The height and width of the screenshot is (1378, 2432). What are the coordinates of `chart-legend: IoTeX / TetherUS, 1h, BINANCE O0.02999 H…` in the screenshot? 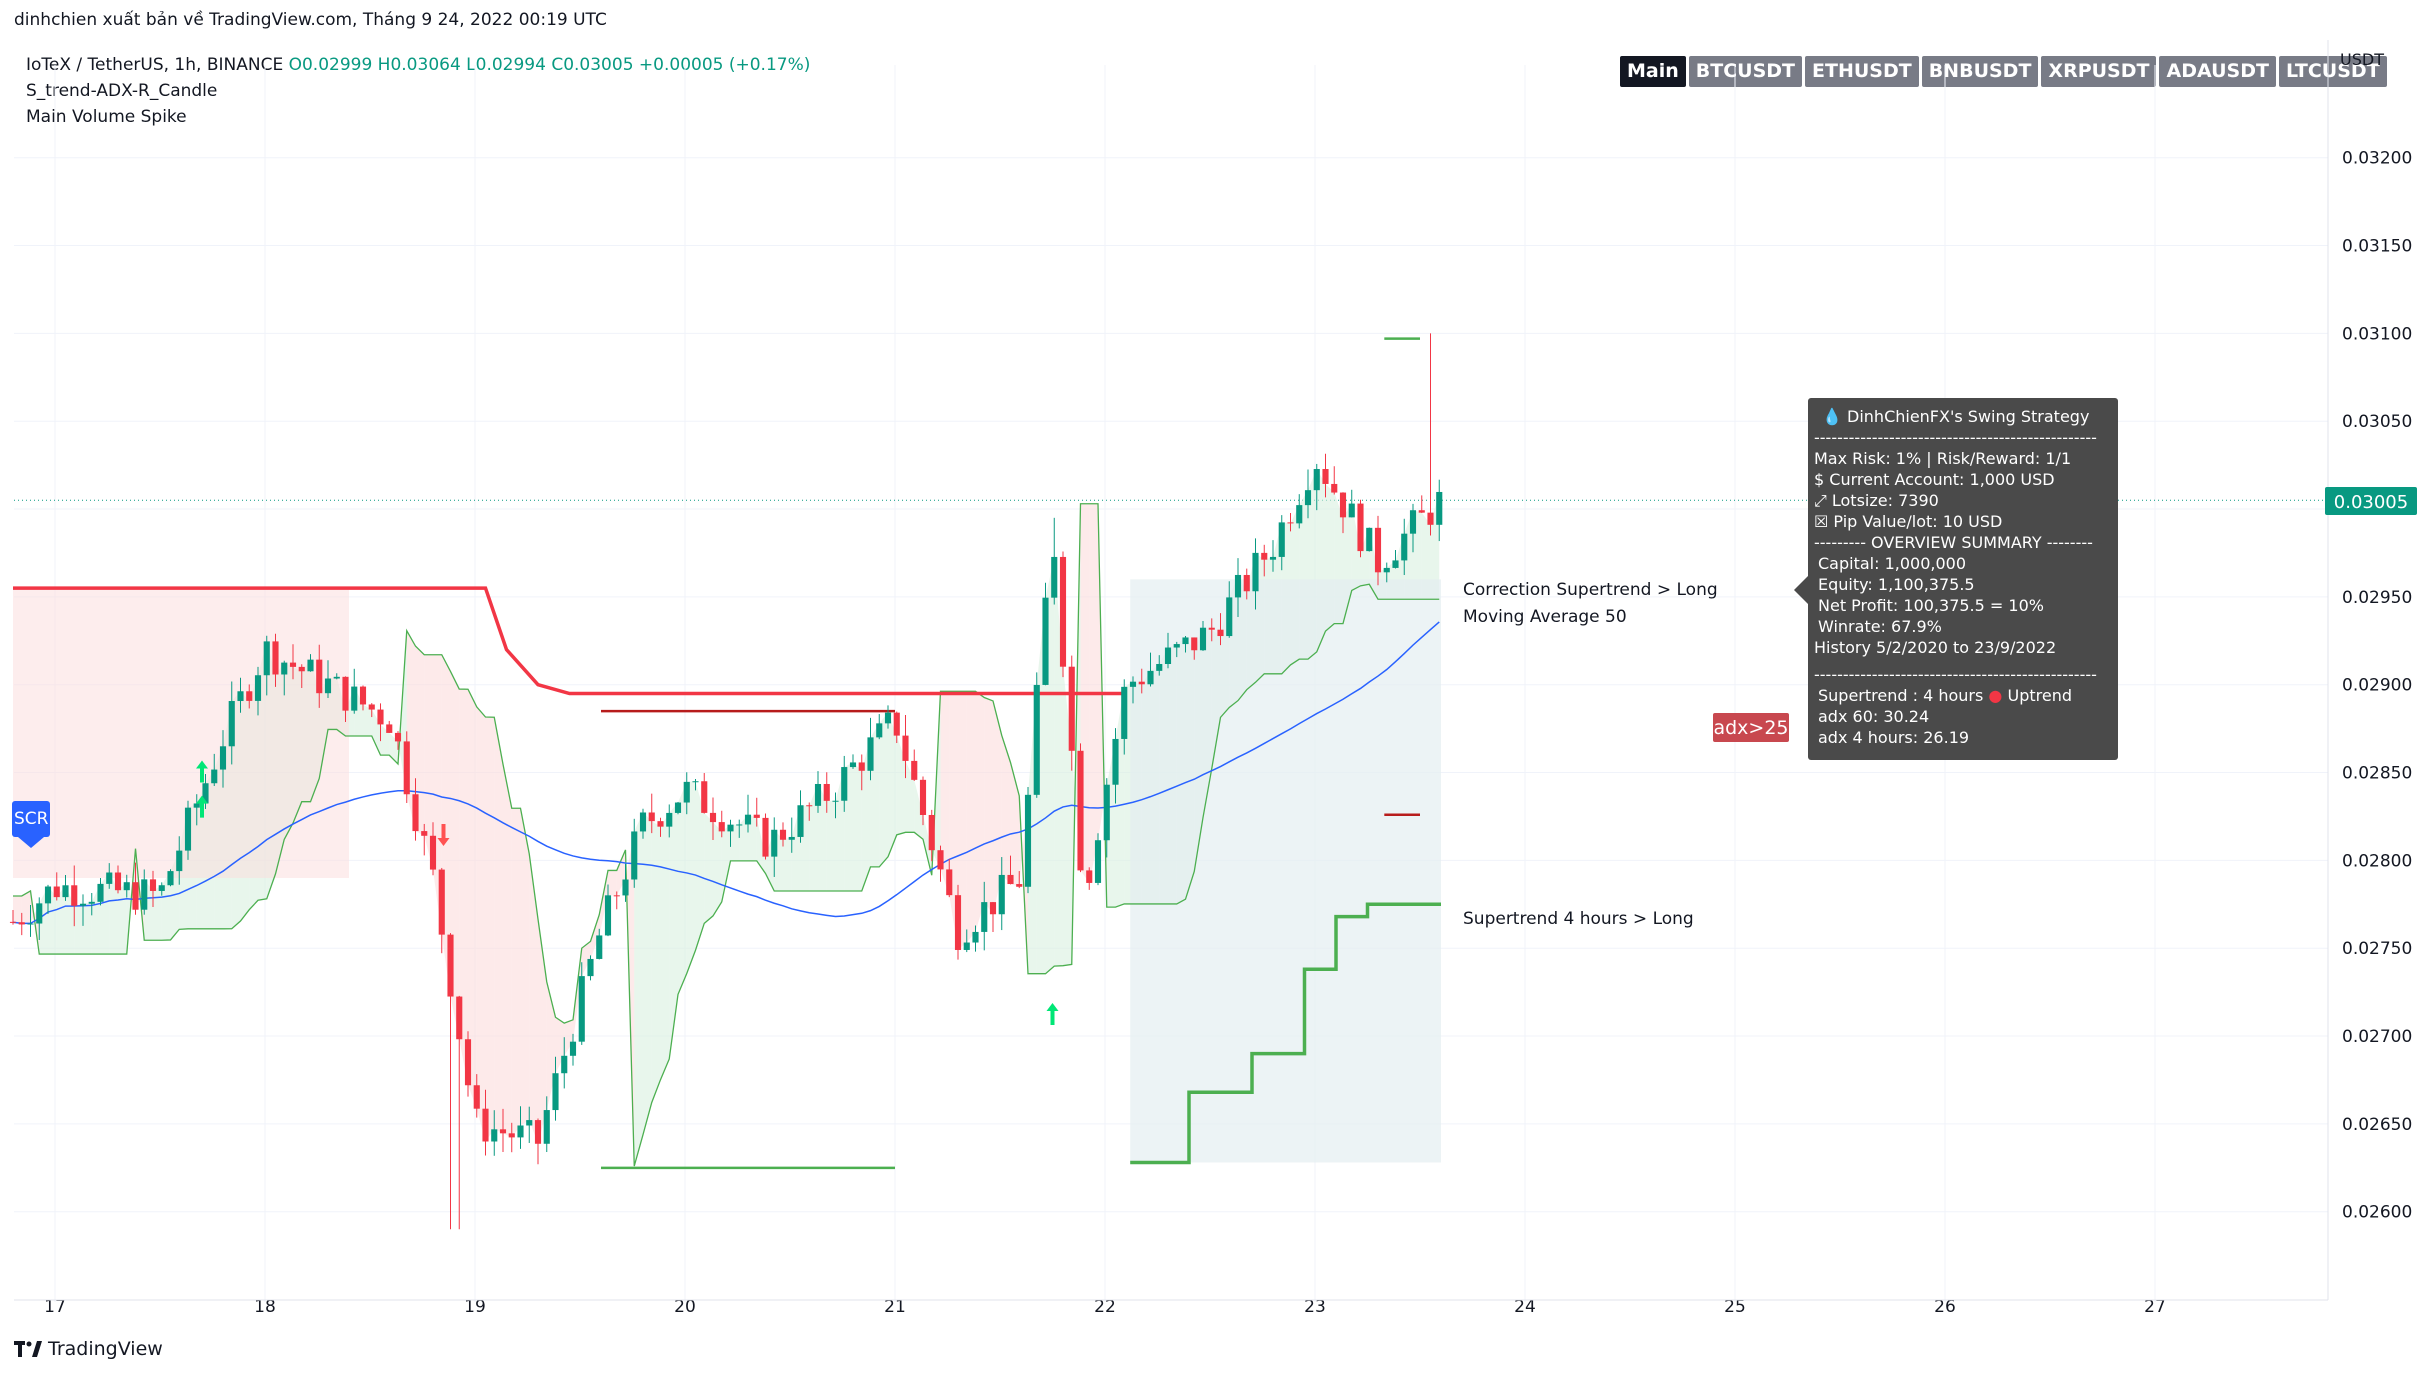 It's located at (418, 91).